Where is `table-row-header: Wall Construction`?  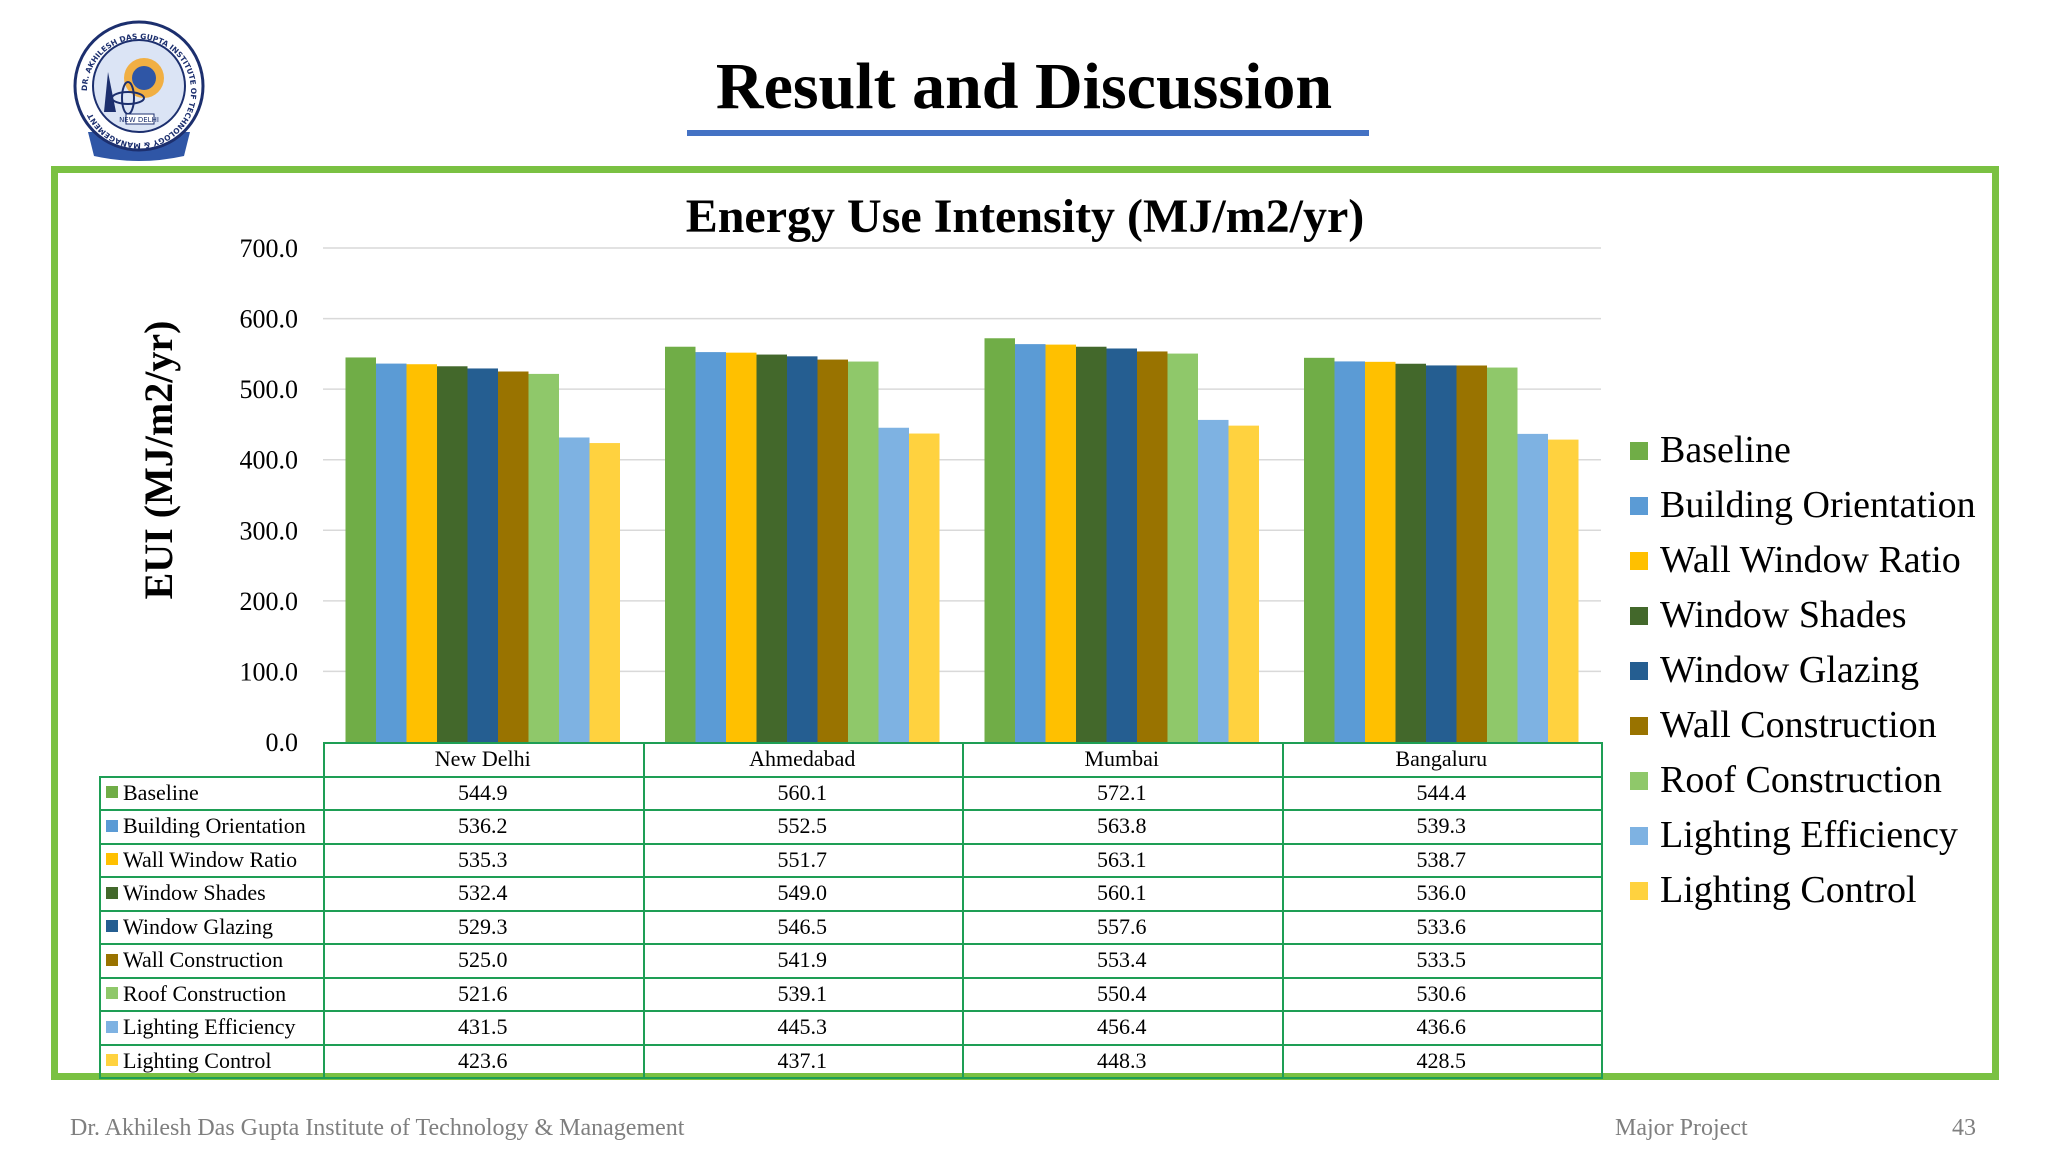 table-row-header: Wall Construction is located at coordinates (211, 960).